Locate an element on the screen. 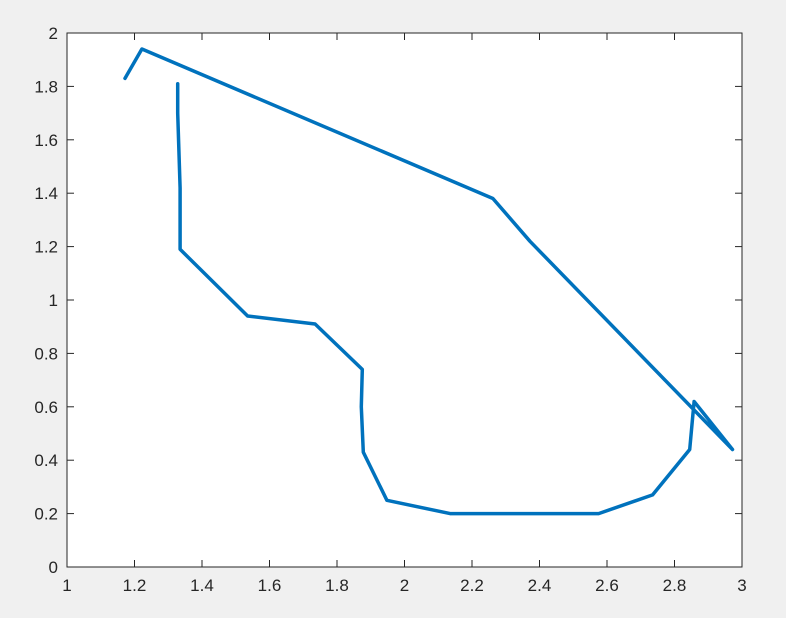 The height and width of the screenshot is (618, 786). y-tick-label: 1.8 is located at coordinates (46, 86).